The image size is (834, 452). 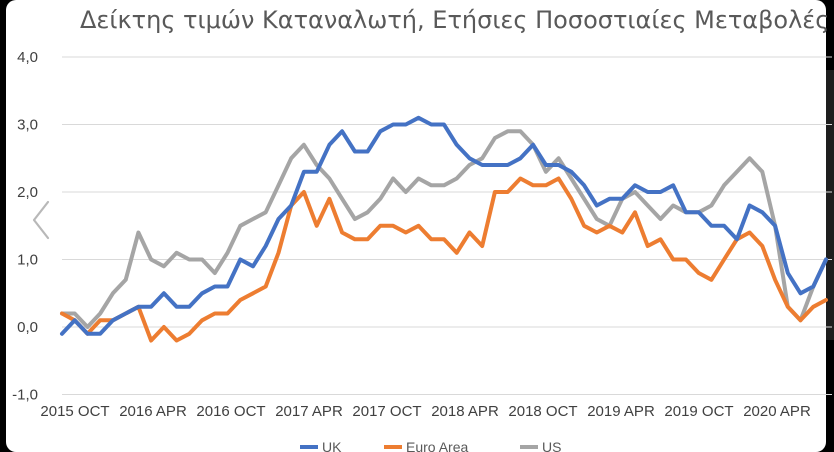 What do you see at coordinates (27, 125) in the screenshot?
I see `y-tick-label: 3,0` at bounding box center [27, 125].